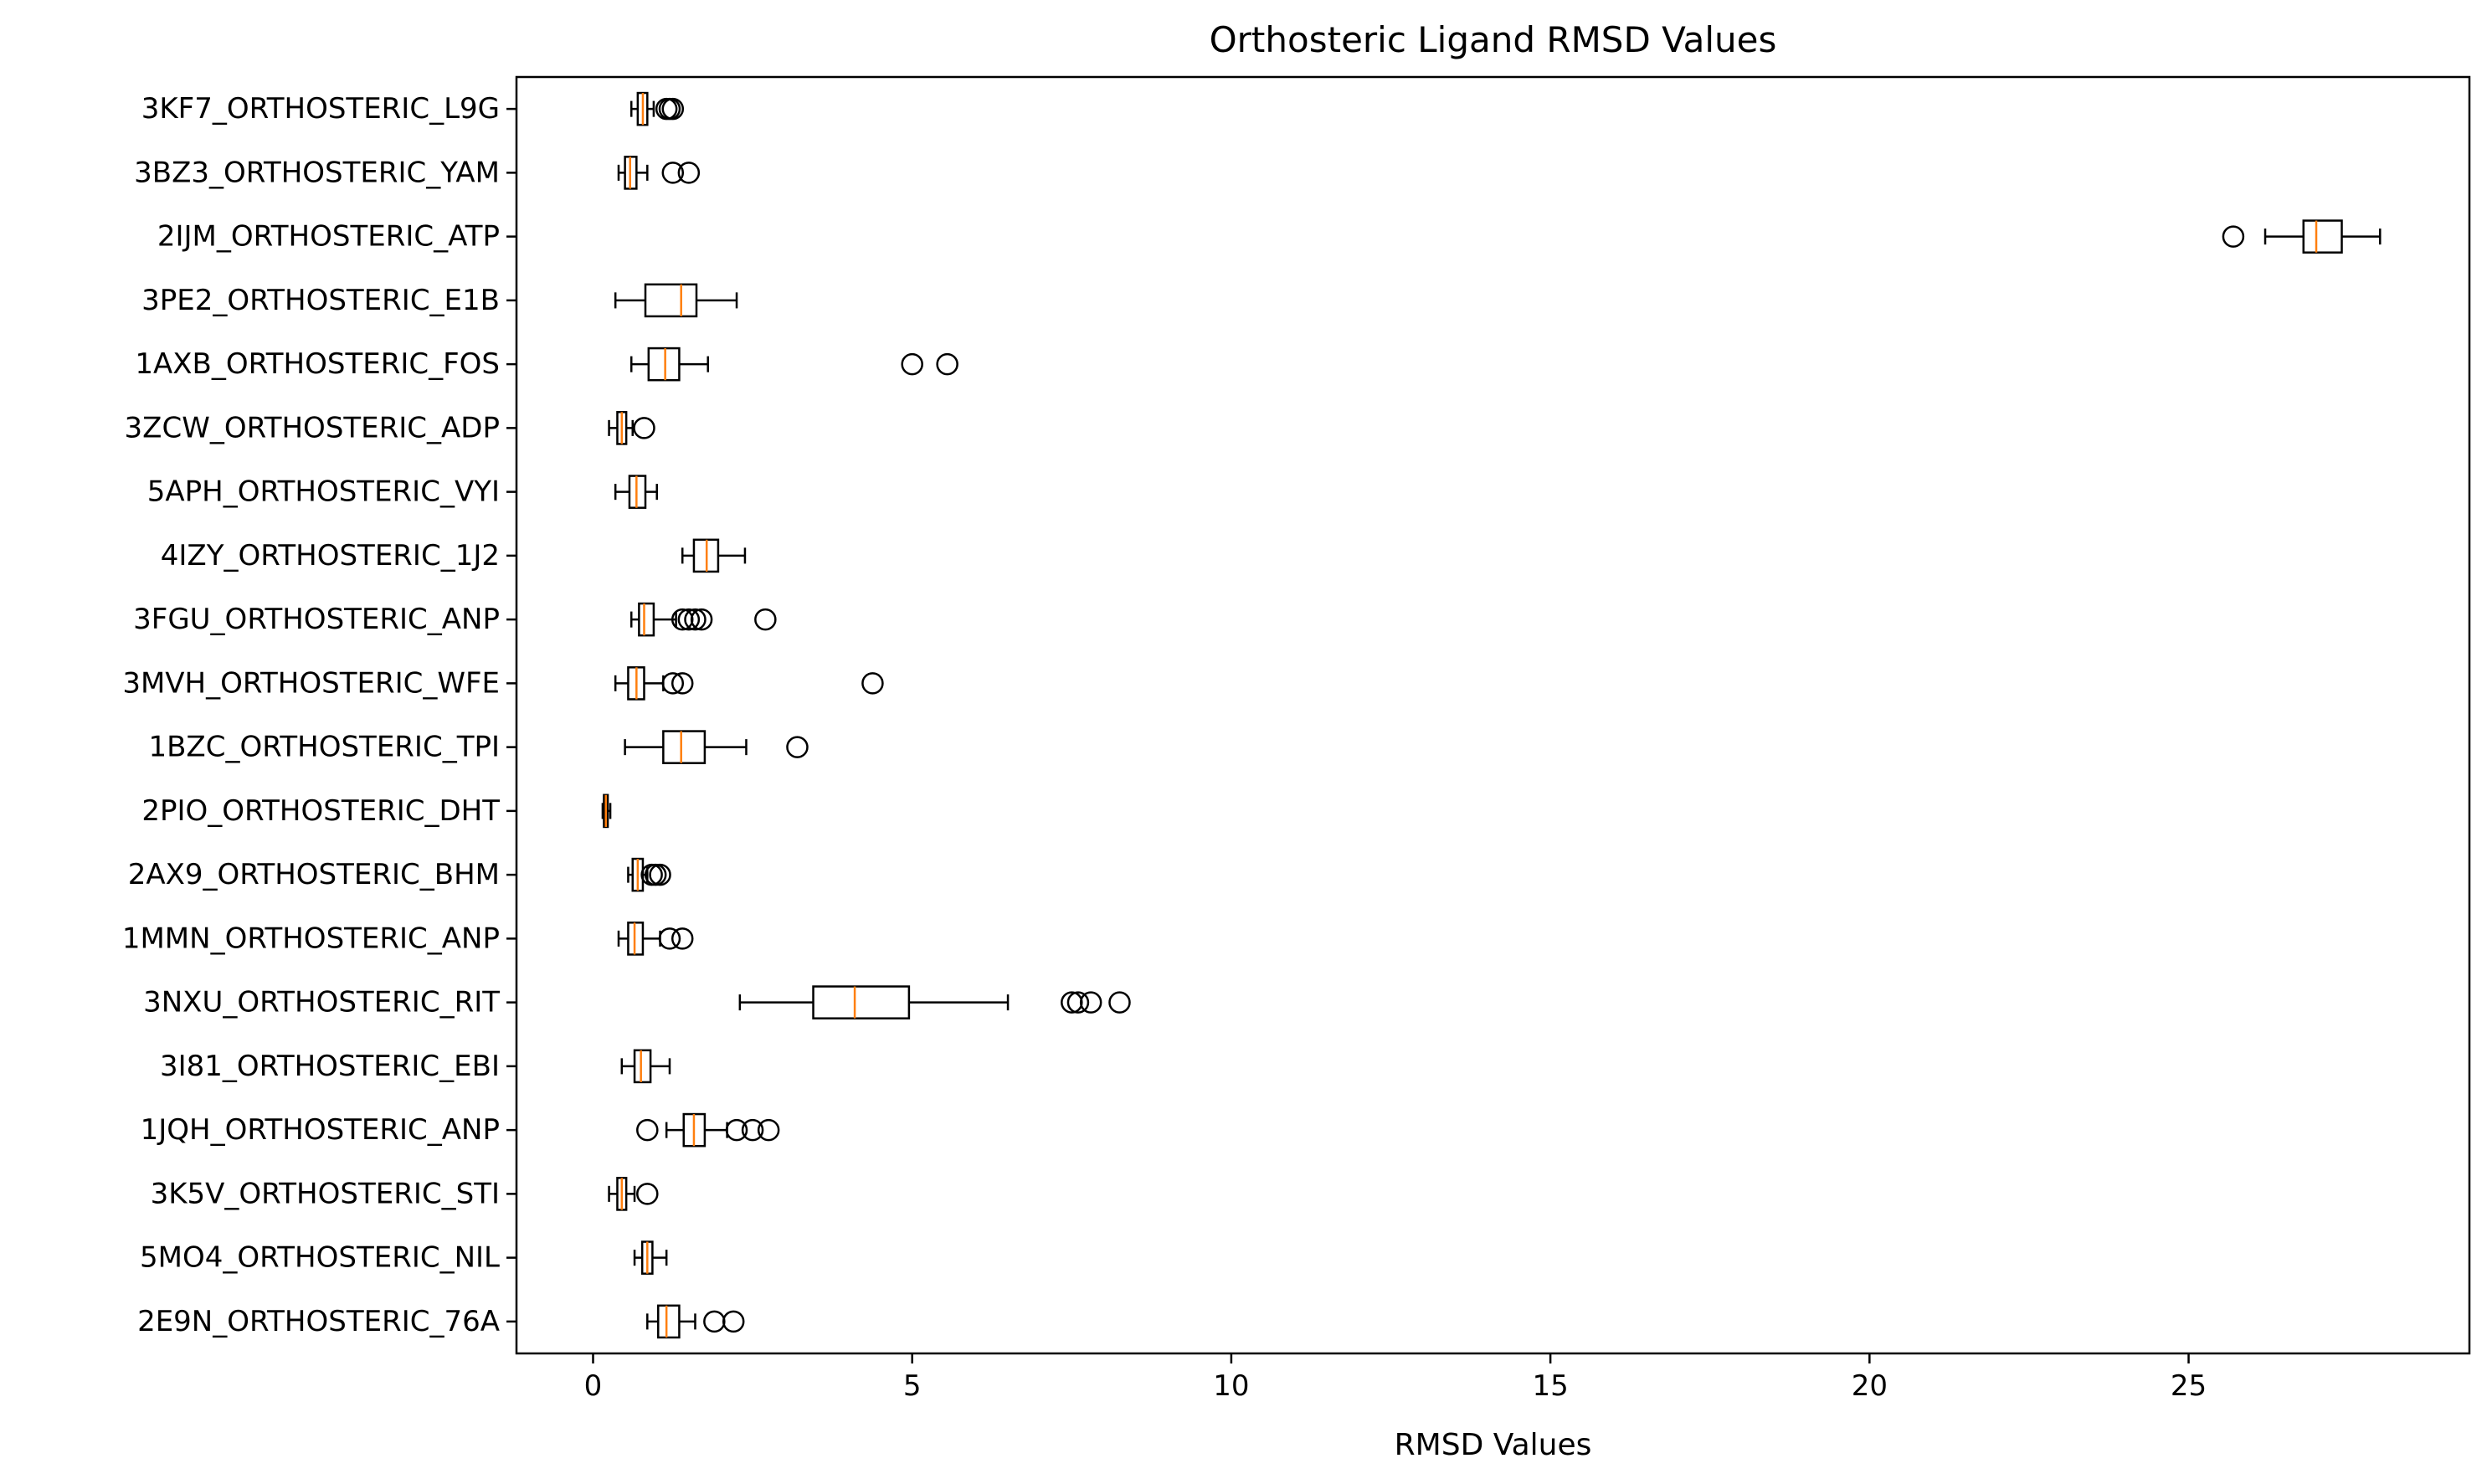  What do you see at coordinates (594, 1386) in the screenshot?
I see `x-tick-label: 0` at bounding box center [594, 1386].